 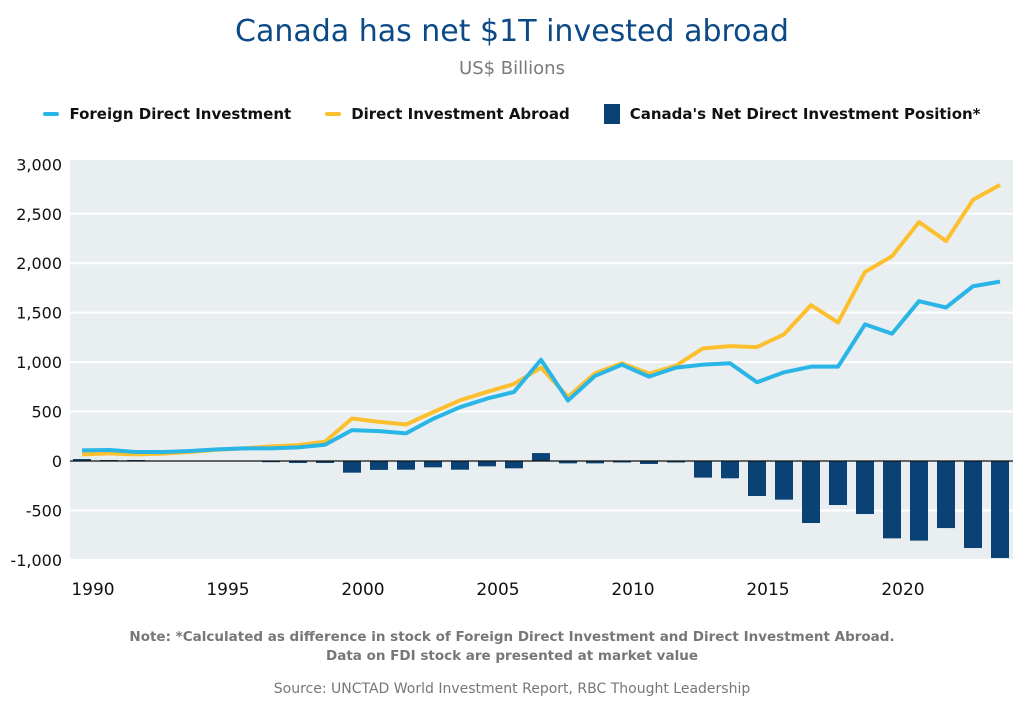 I want to click on chart-title: Canada has net $1T invested abroad, so click(x=512, y=31).